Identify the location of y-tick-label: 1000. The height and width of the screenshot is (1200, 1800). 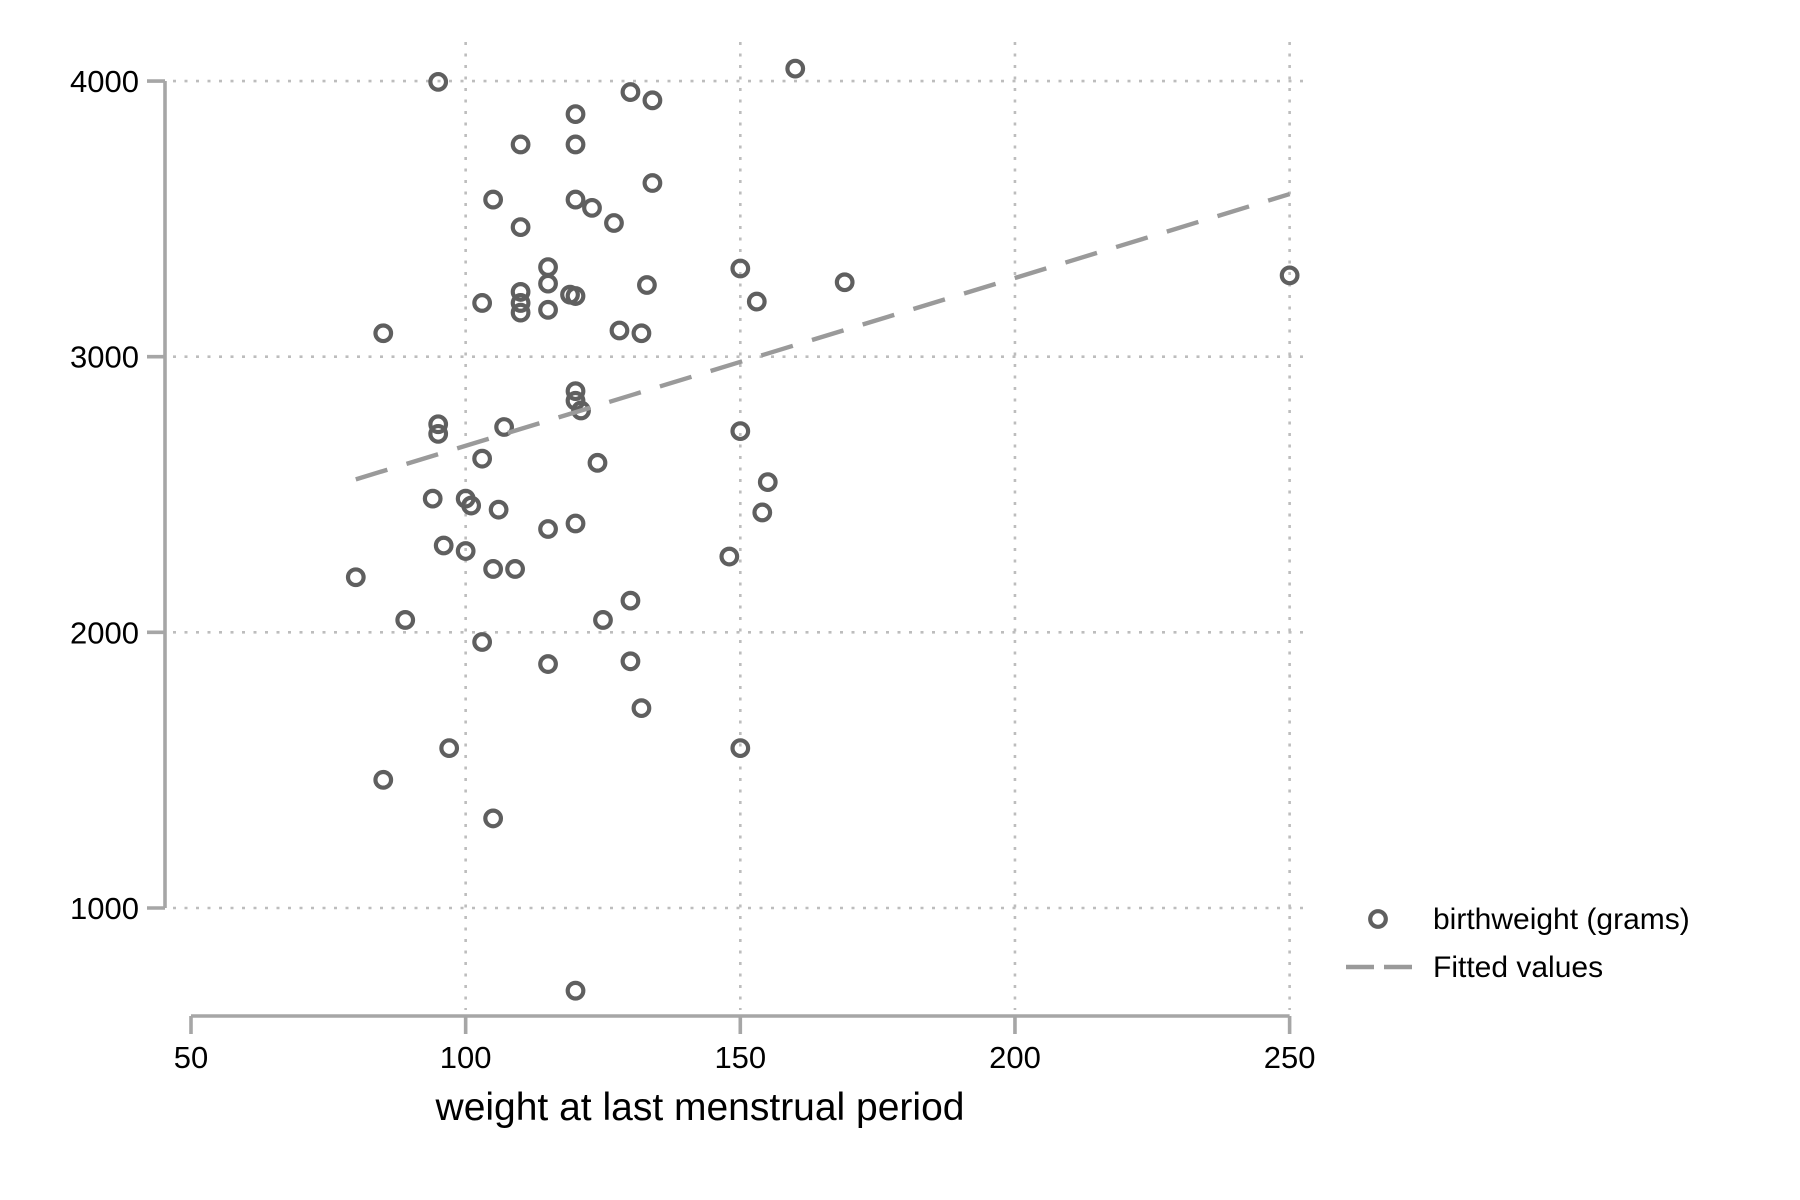
(104, 908).